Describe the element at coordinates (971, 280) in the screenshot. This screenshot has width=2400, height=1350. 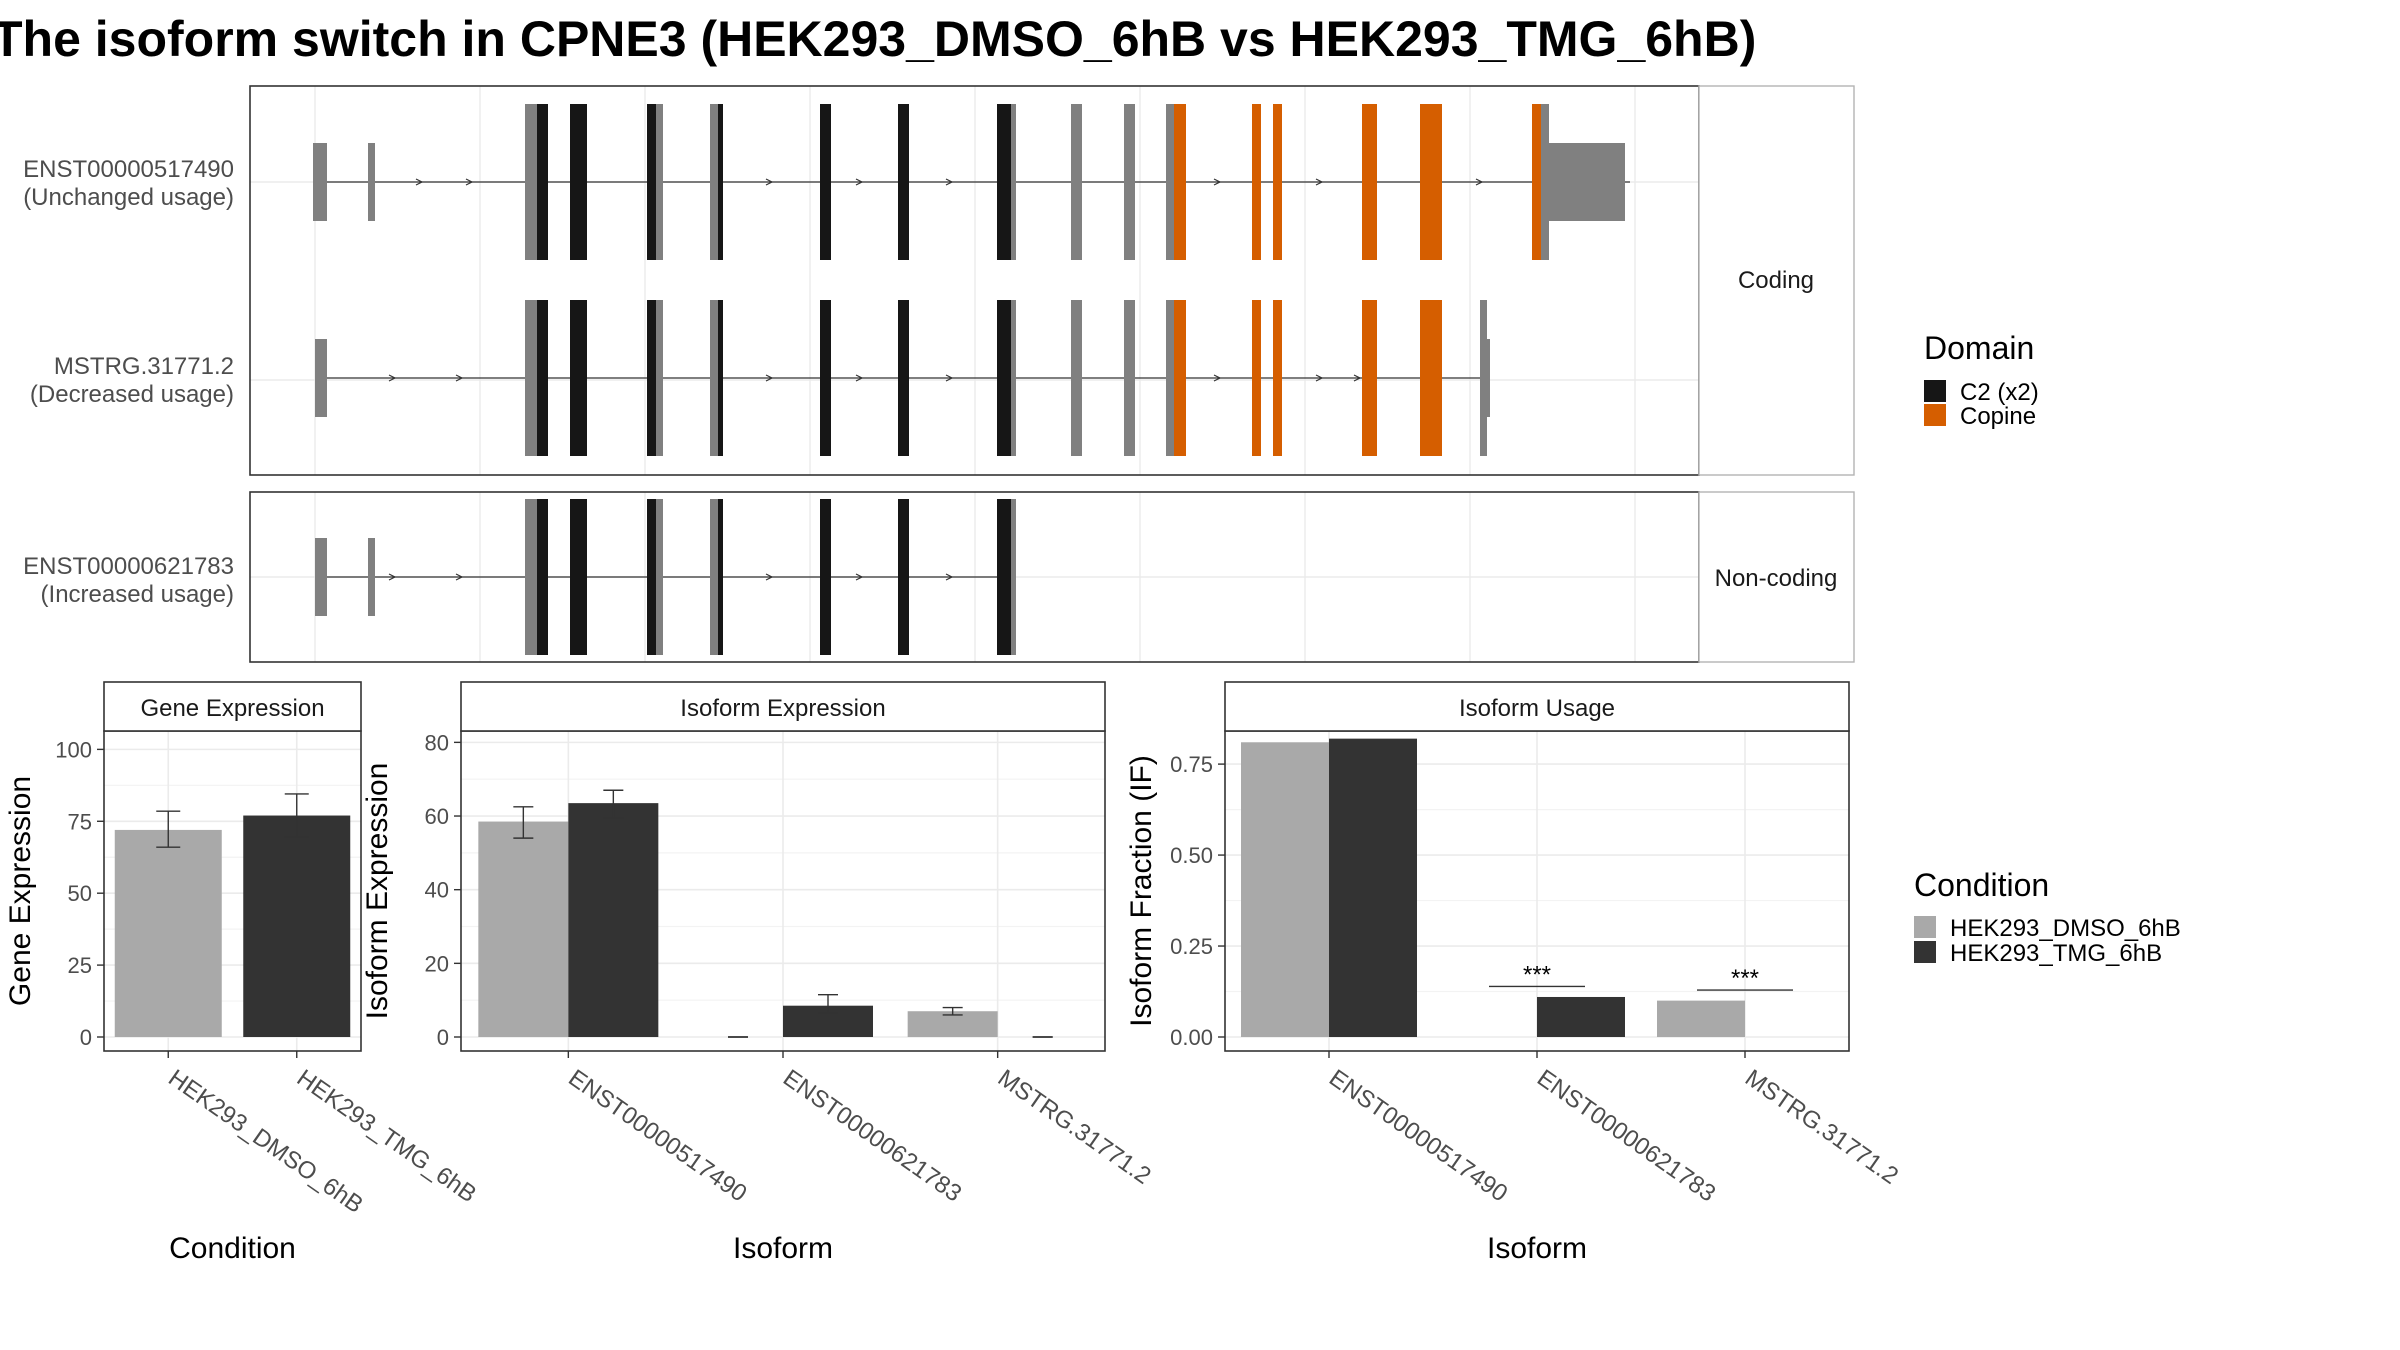
I see `coding-tracks` at that location.